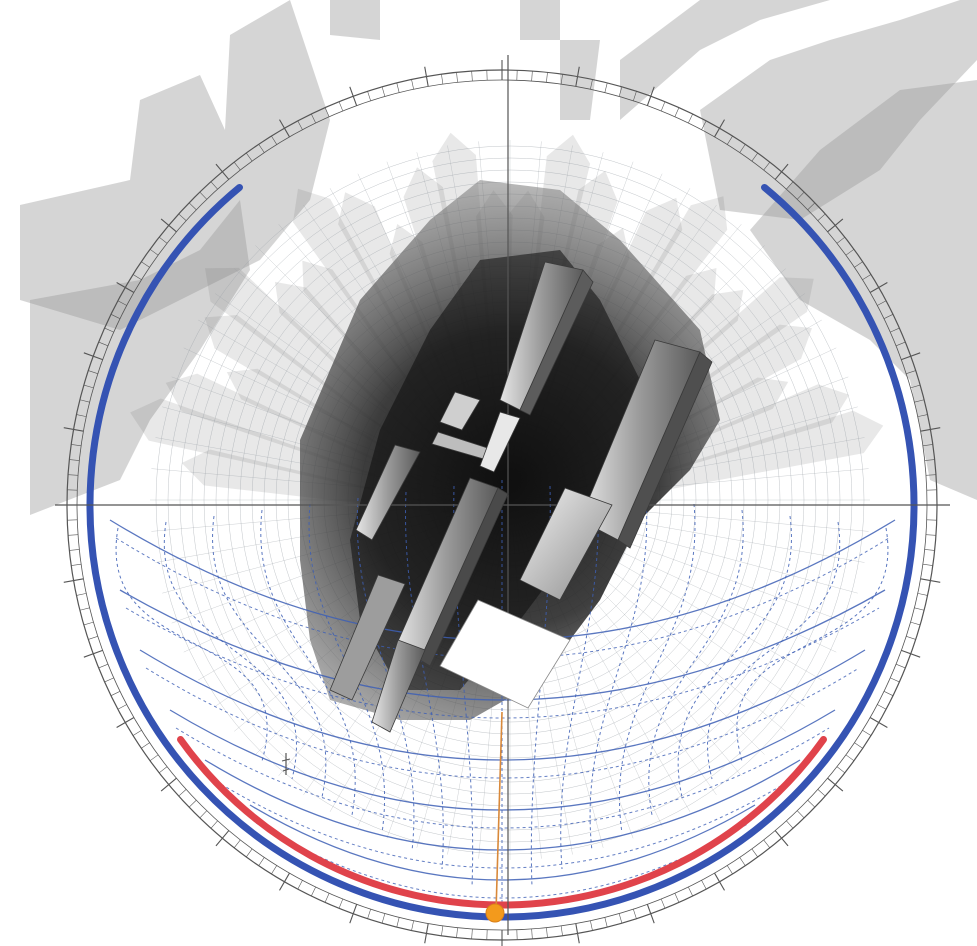 The height and width of the screenshot is (946, 977). I want to click on building-block-east-mid, so click(566, 544).